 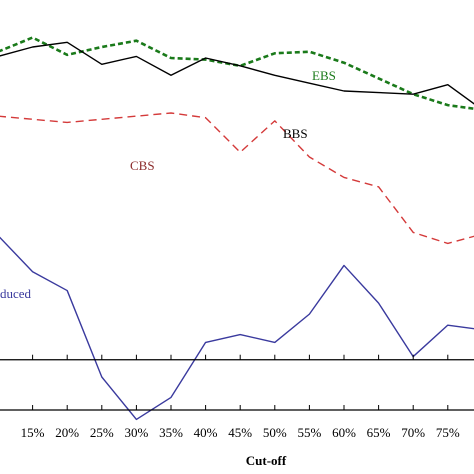 What do you see at coordinates (295, 133) in the screenshot?
I see `series-label-bbs: BBS` at bounding box center [295, 133].